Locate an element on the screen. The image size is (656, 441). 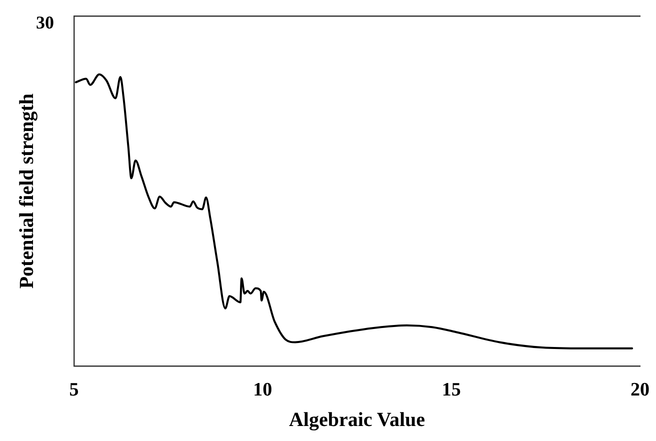
x-tick-label: 15 is located at coordinates (451, 390).